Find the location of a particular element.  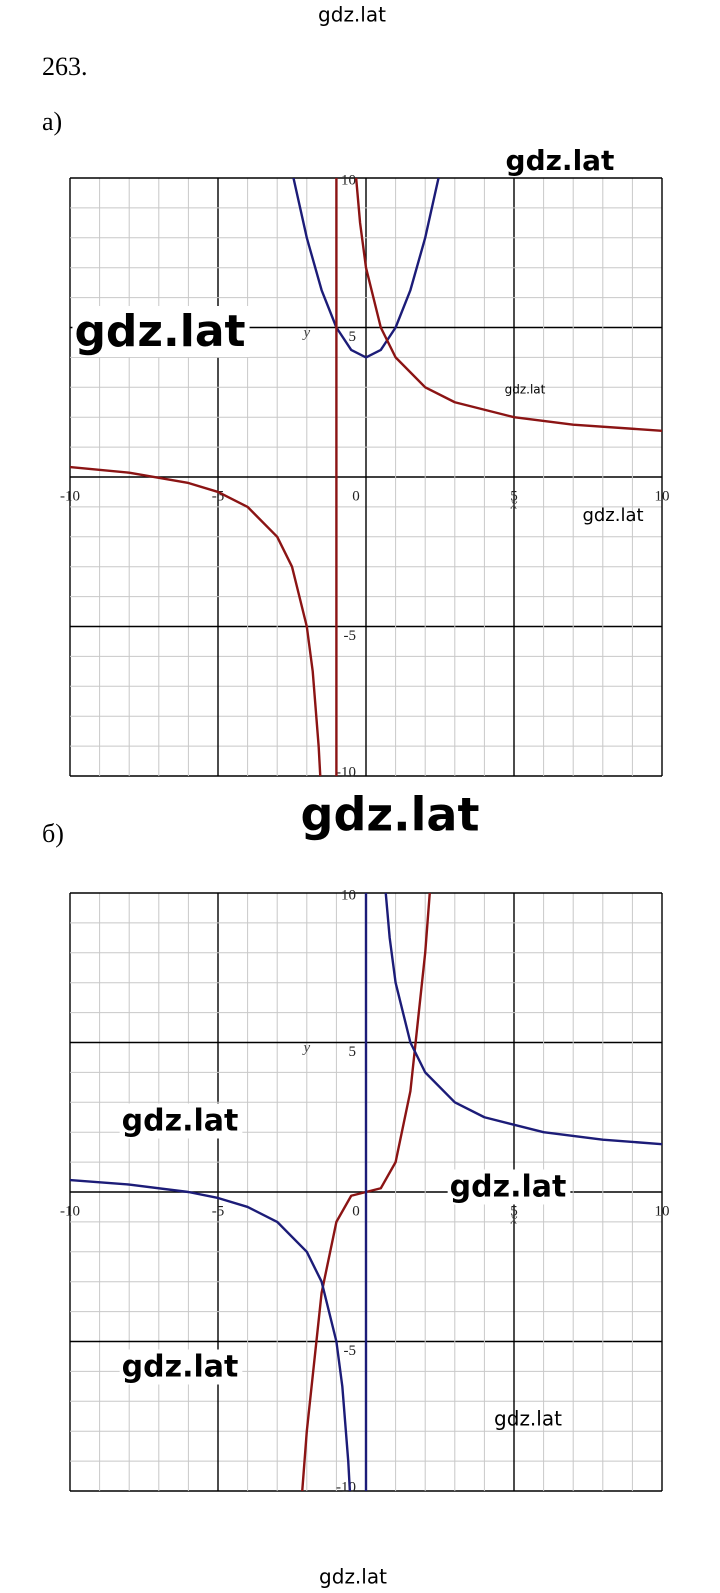

problem-number: 263. is located at coordinates (65, 66).